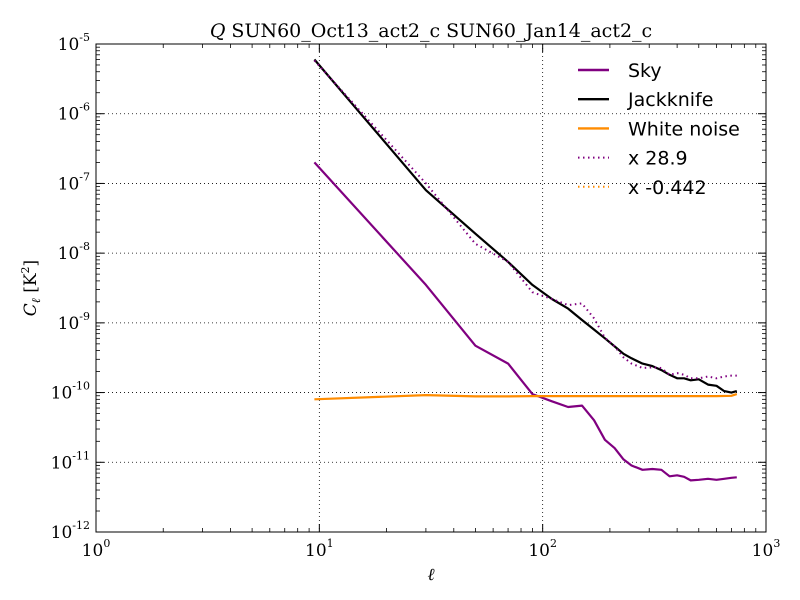  I want to click on x-tick-label: 10⁰, so click(96, 549).